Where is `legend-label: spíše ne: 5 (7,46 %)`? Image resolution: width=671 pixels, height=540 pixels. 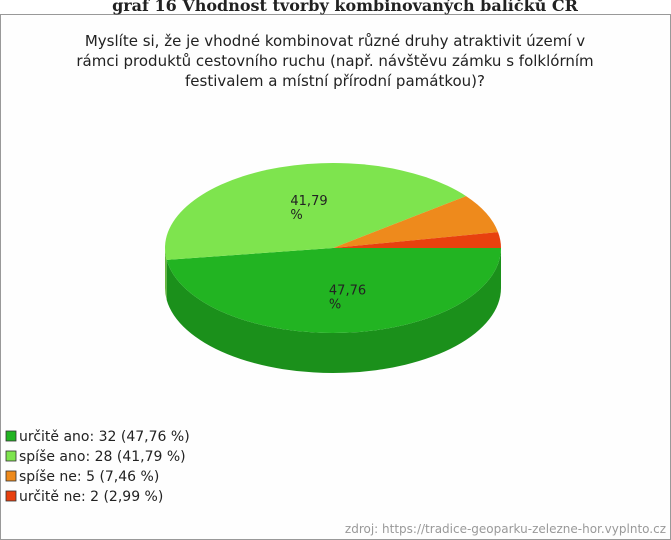
legend-label: spíše ne: 5 (7,46 %) is located at coordinates (89, 477).